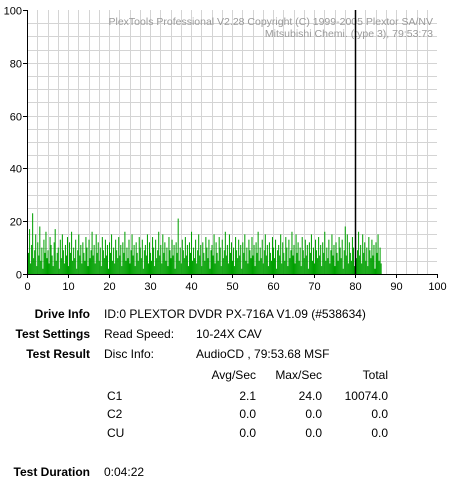 This screenshot has height=483, width=453. I want to click on x-tick-label: 50, so click(232, 287).